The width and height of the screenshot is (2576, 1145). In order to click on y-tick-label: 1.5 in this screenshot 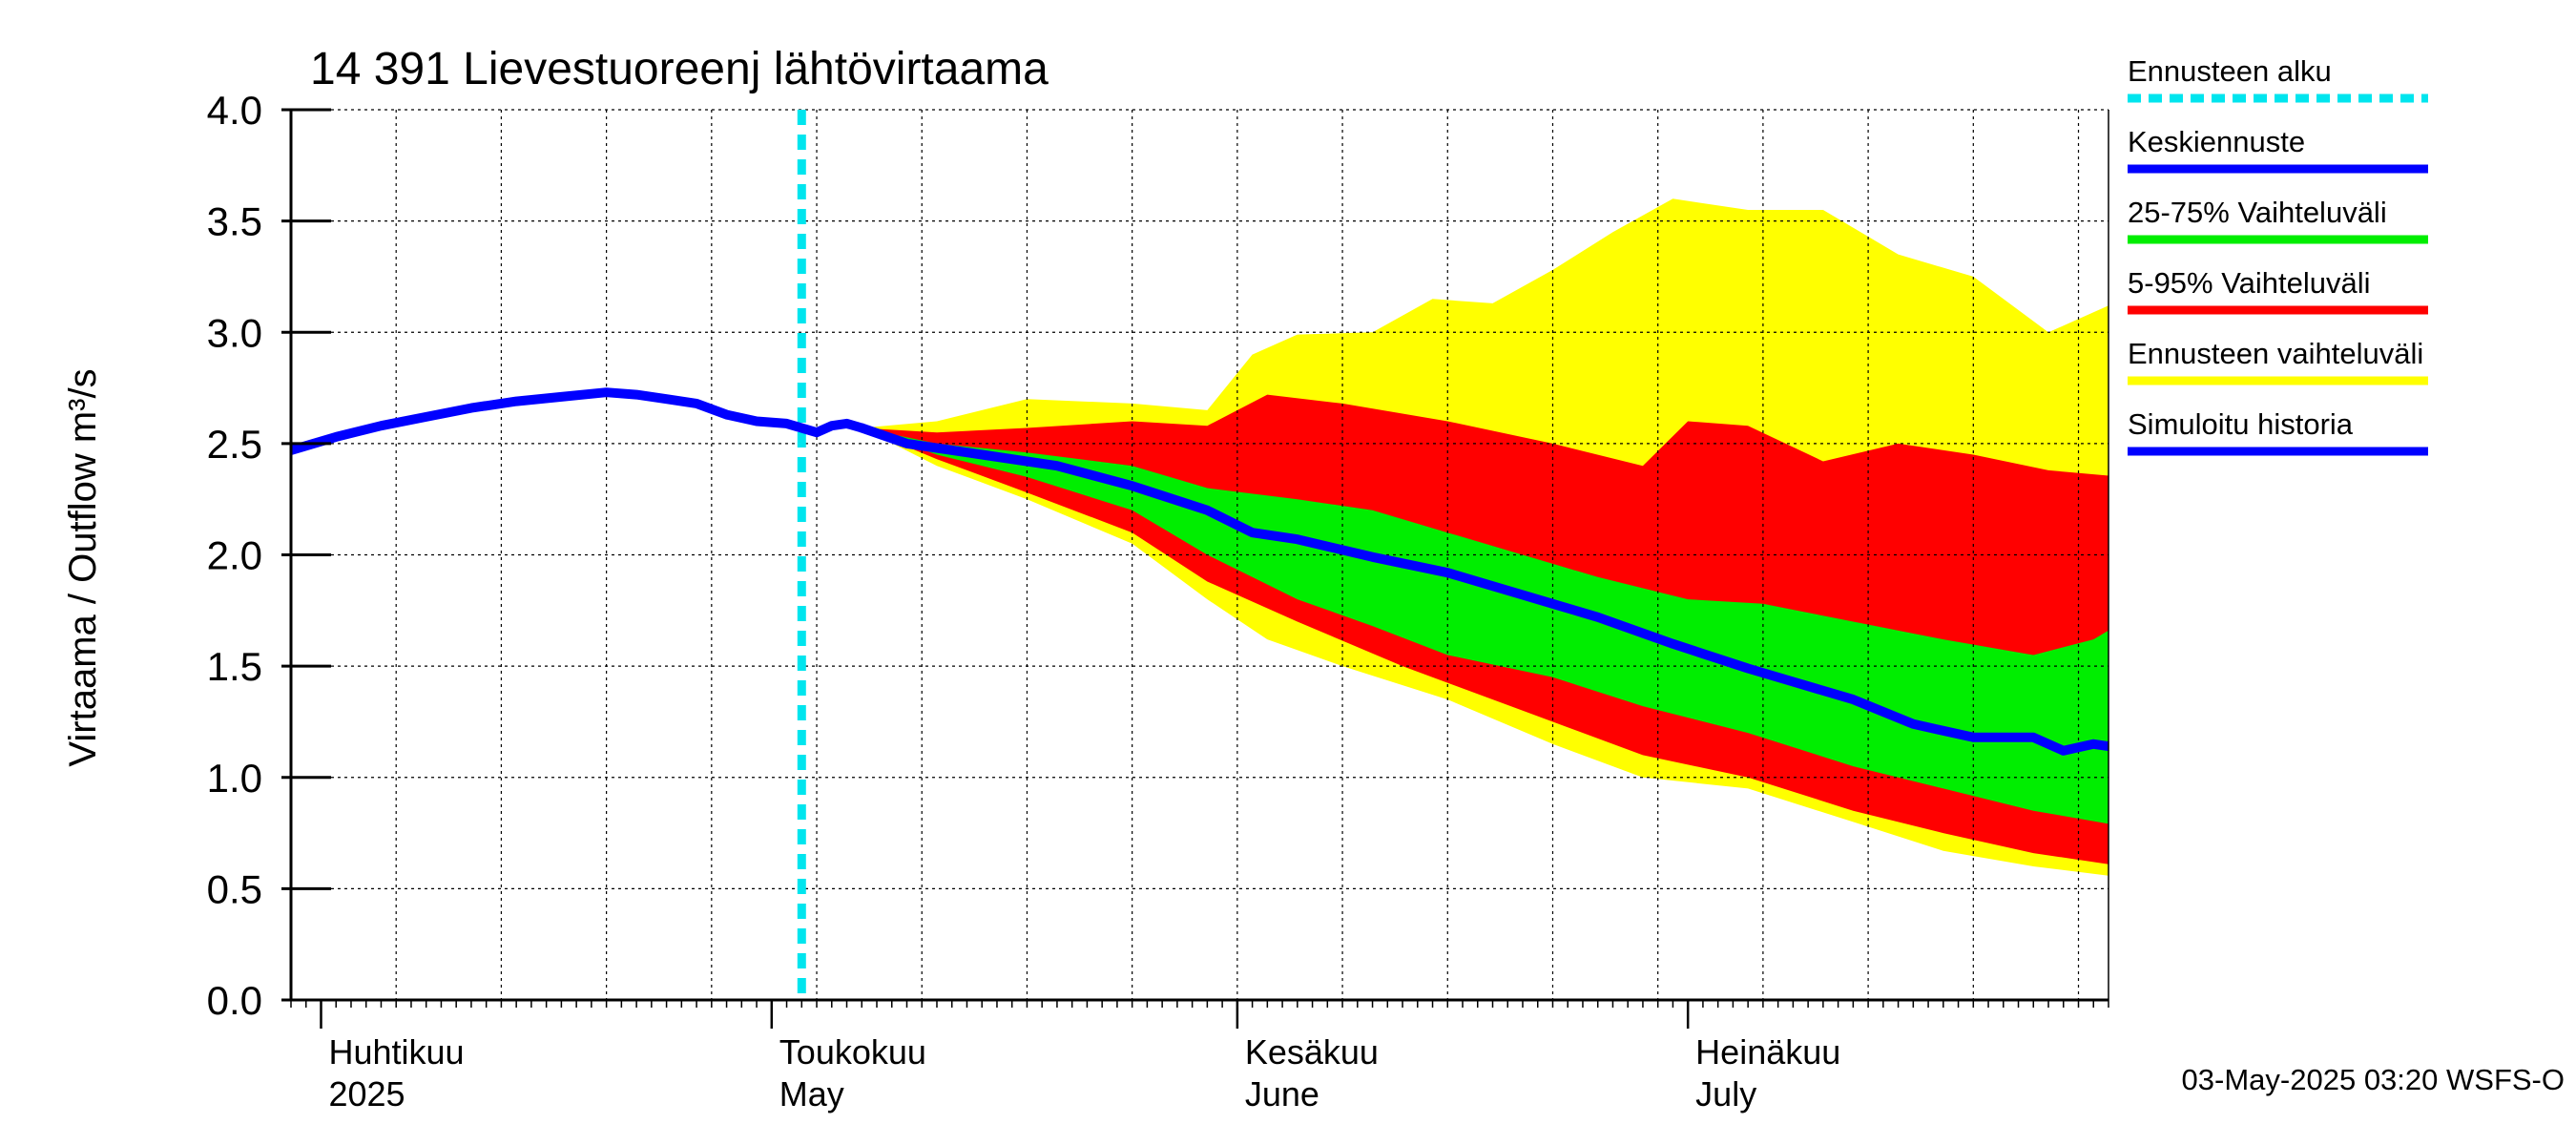, I will do `click(234, 667)`.